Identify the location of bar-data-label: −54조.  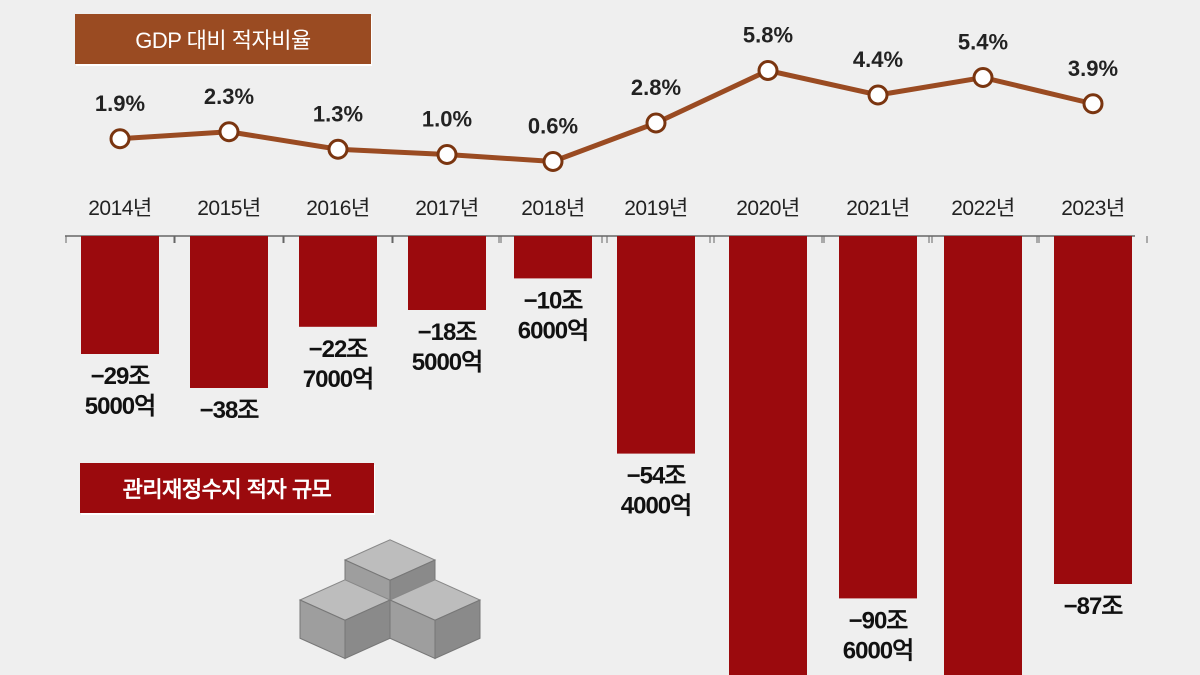
(657, 476).